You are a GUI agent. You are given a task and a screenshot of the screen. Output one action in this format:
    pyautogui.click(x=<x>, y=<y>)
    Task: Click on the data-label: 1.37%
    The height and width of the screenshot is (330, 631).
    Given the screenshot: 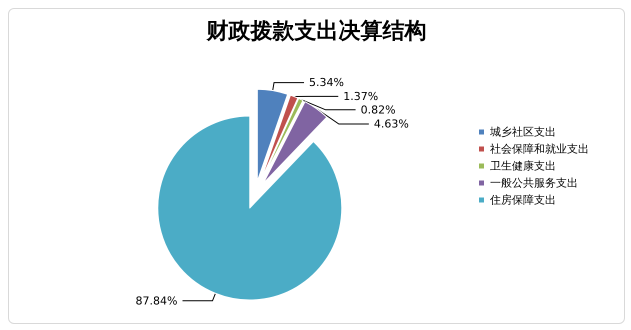 What is the action you would take?
    pyautogui.click(x=360, y=96)
    